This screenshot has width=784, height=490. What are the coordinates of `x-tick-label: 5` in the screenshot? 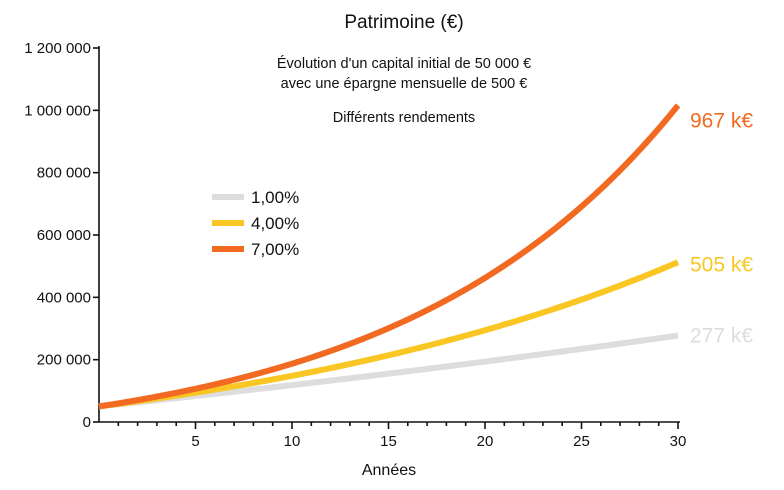 It's located at (195, 441).